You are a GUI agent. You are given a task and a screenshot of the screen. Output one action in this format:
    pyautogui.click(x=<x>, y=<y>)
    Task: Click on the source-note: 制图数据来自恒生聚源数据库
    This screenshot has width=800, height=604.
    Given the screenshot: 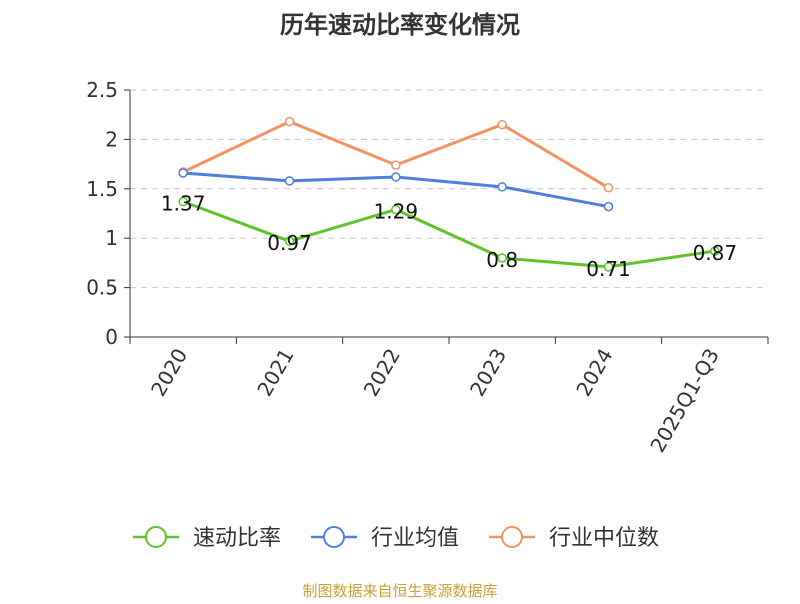 What is the action you would take?
    pyautogui.click(x=399, y=591)
    